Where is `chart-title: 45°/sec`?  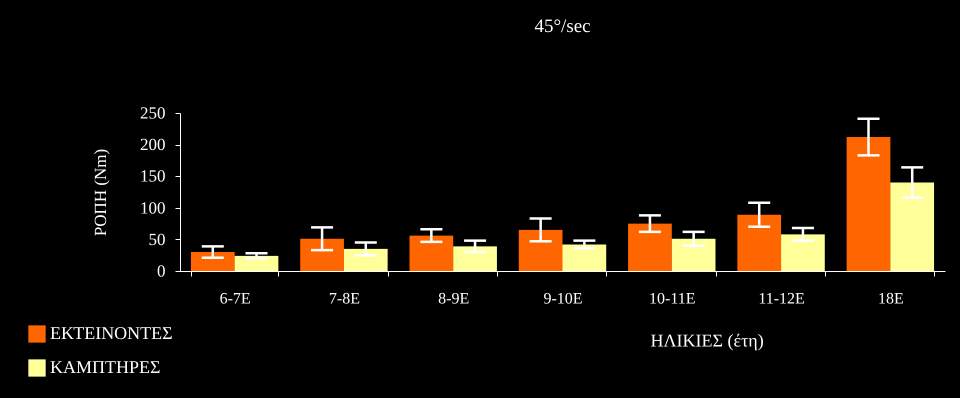 chart-title: 45°/sec is located at coordinates (562, 26).